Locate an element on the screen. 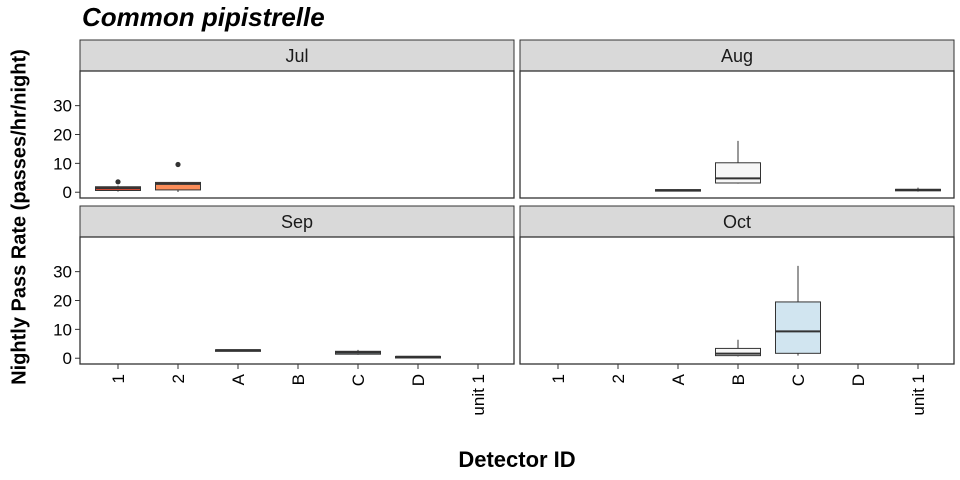 This screenshot has height=480, width=960. chart-title: Common pipistrelle is located at coordinates (203, 17).